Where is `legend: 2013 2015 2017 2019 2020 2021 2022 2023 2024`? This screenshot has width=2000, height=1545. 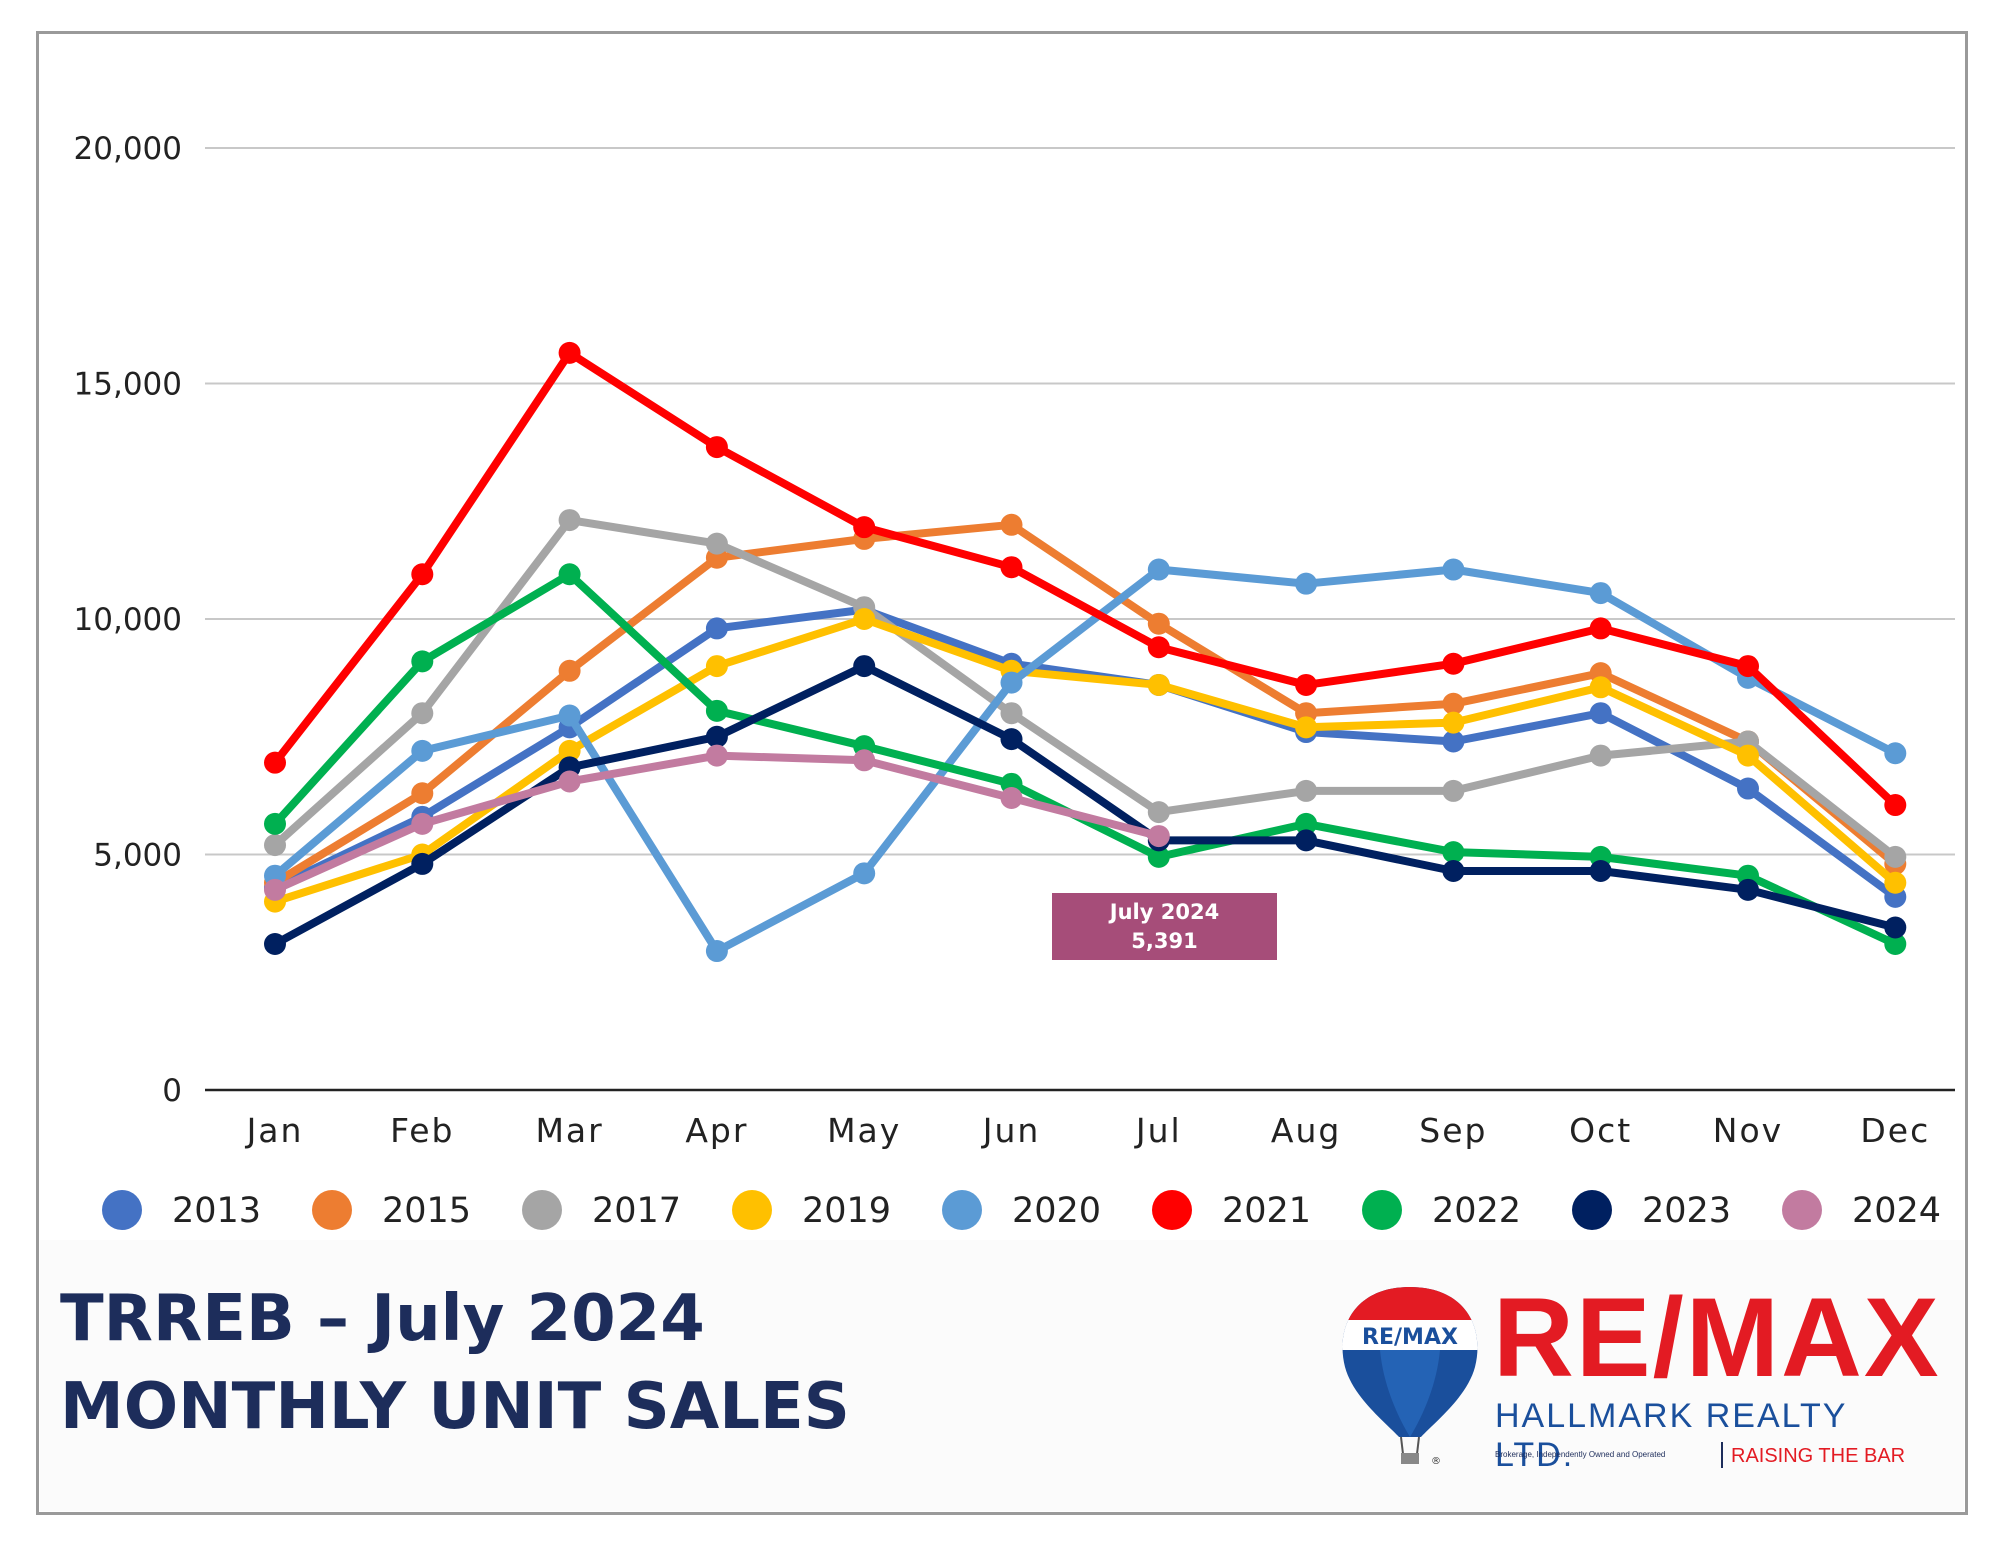
legend: 2013 2015 2017 2019 2020 2021 2022 2023 2024 is located at coordinates (1021, 1210).